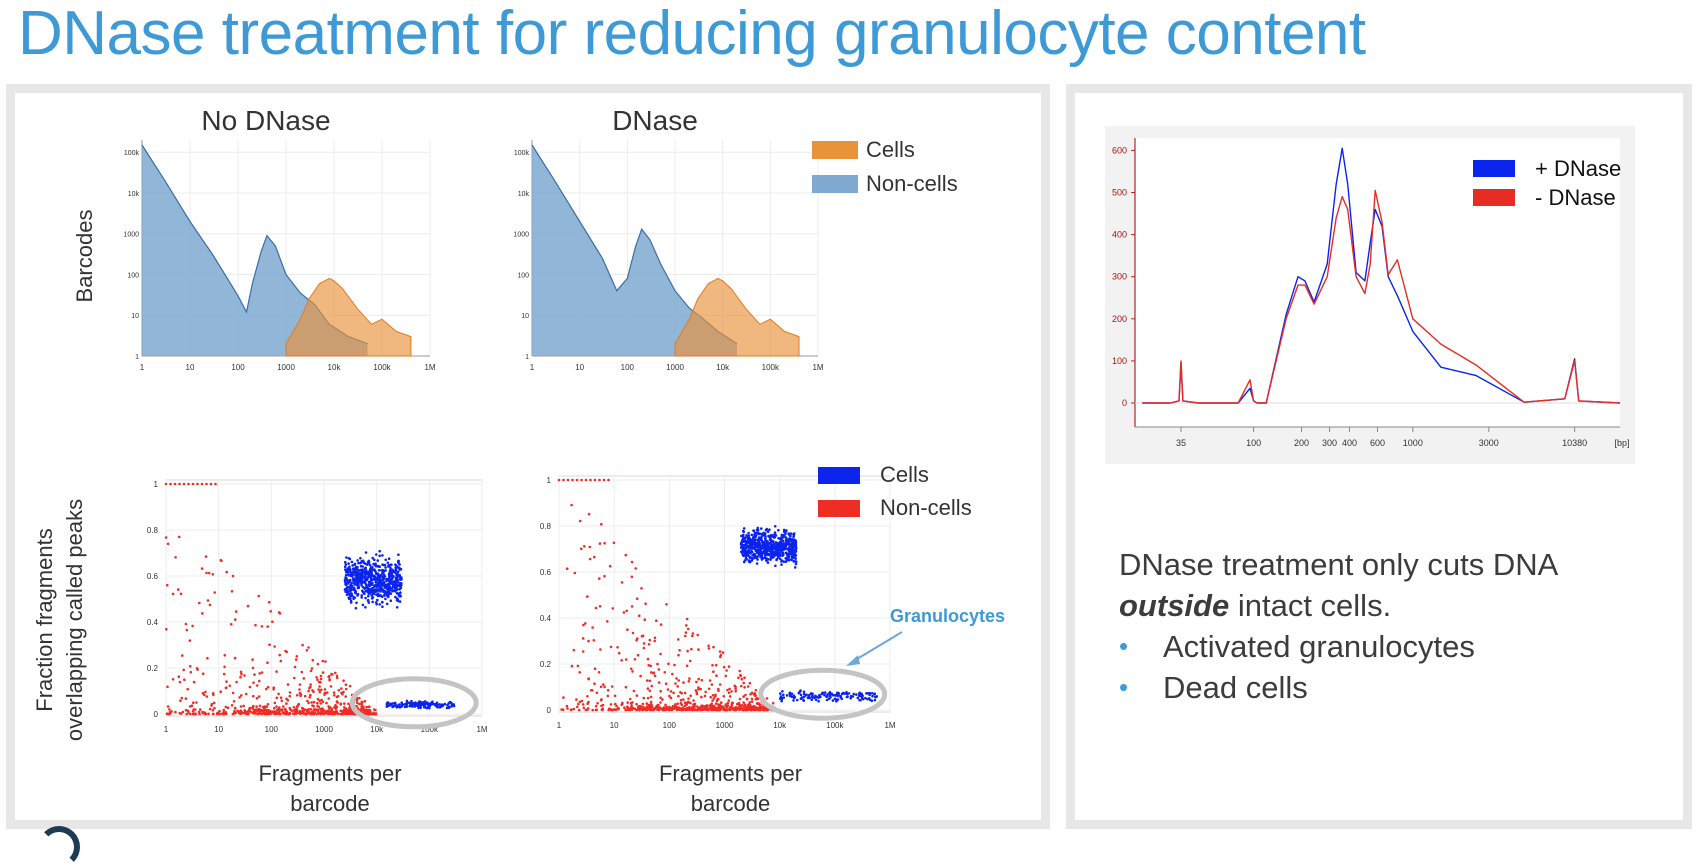 The height and width of the screenshot is (868, 1698). Describe the element at coordinates (1119, 319) in the screenshot. I see `y-tick-label: 200` at that location.